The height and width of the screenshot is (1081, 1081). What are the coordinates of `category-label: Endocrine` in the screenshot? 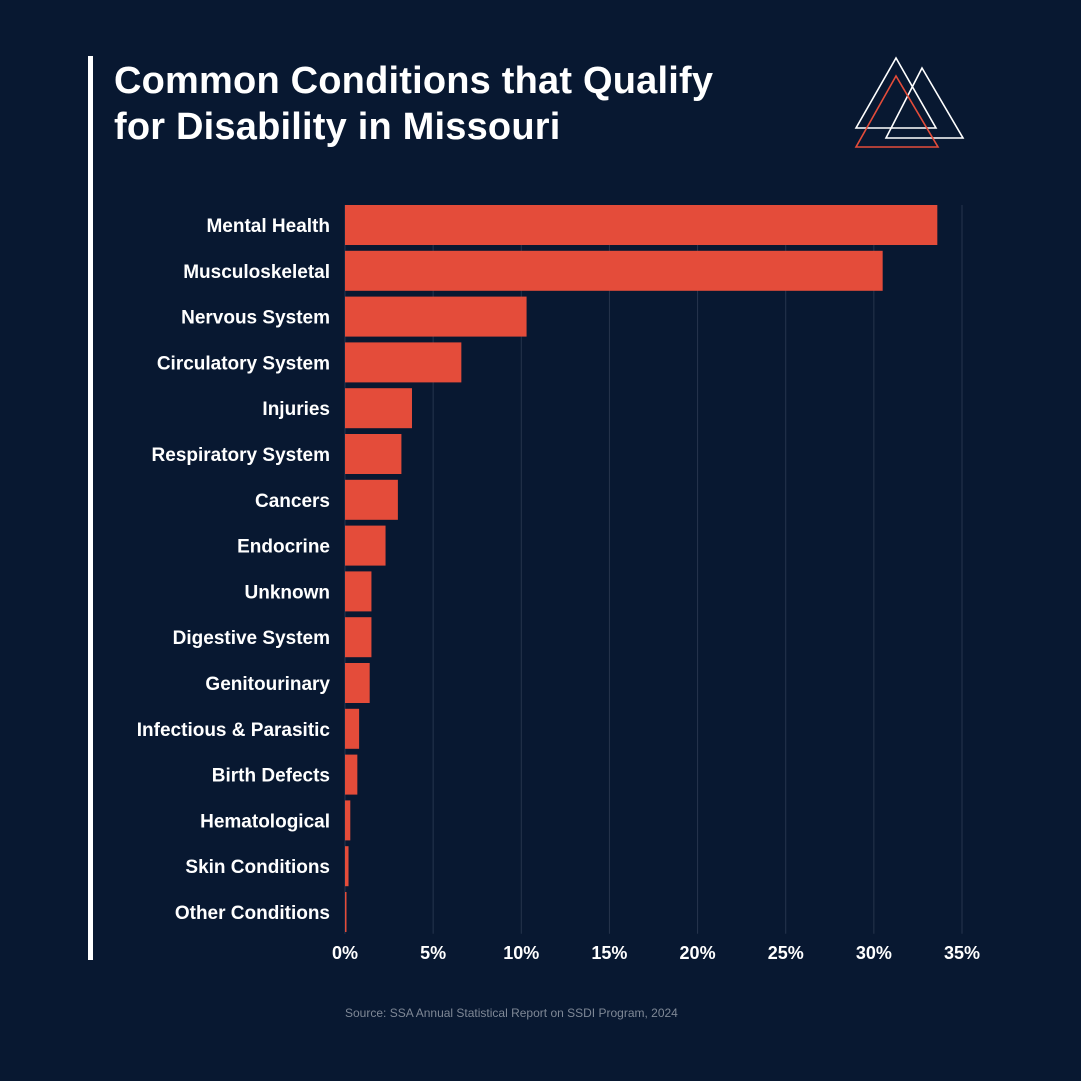 It's located at (283, 547).